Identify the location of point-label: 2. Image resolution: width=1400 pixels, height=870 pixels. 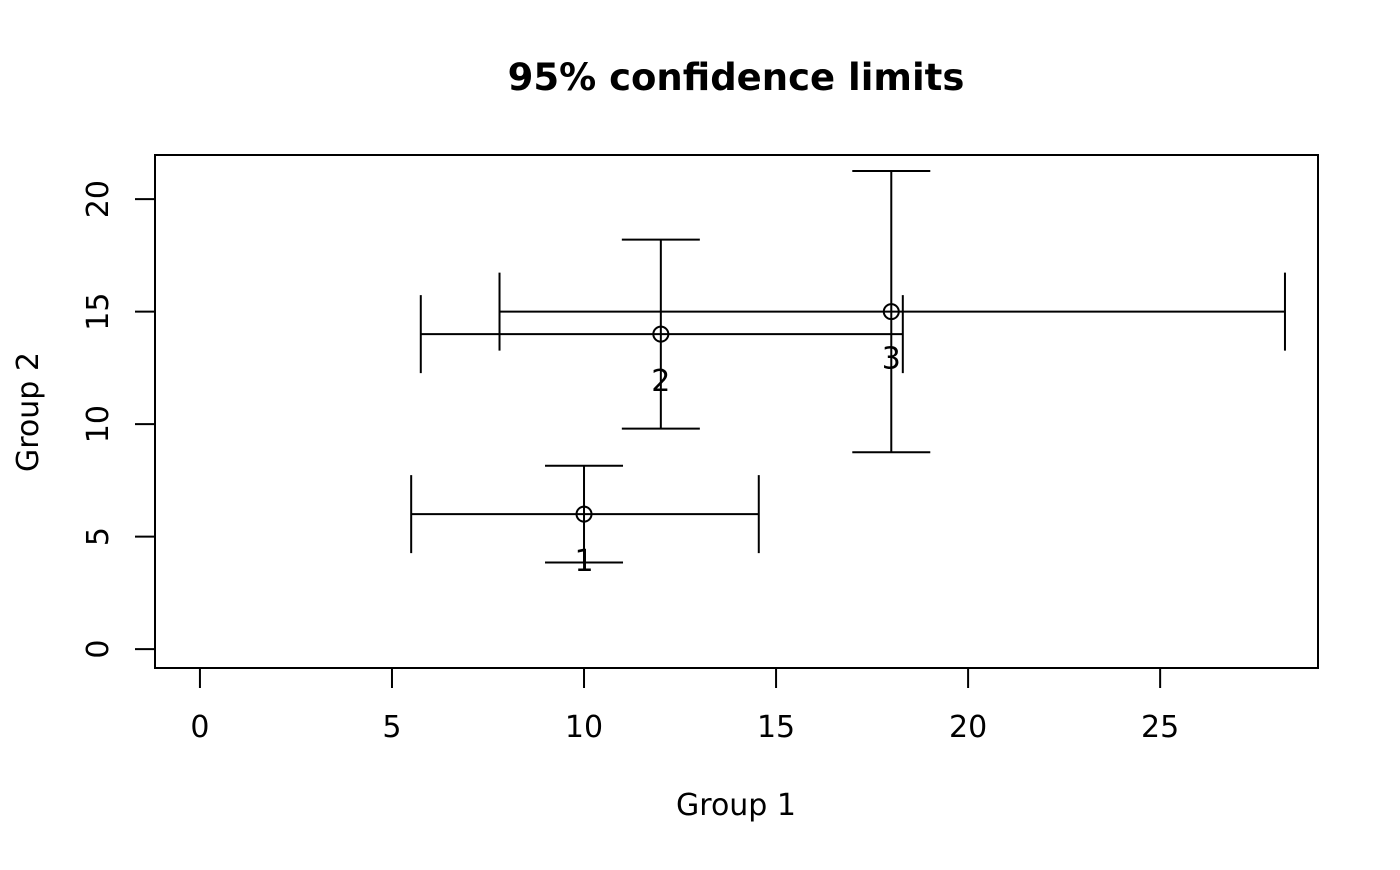
(660, 381).